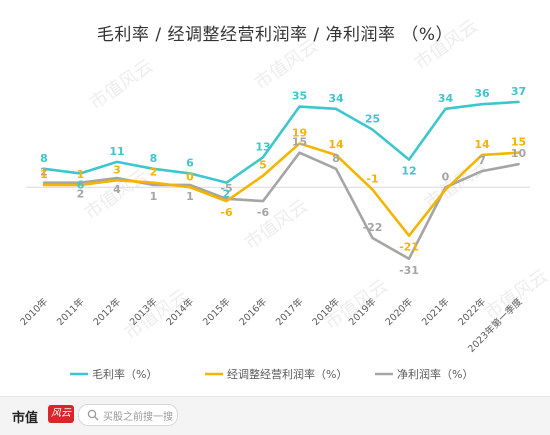  Describe the element at coordinates (124, 374) in the screenshot. I see `legend-label: 毛利率（%）` at that location.